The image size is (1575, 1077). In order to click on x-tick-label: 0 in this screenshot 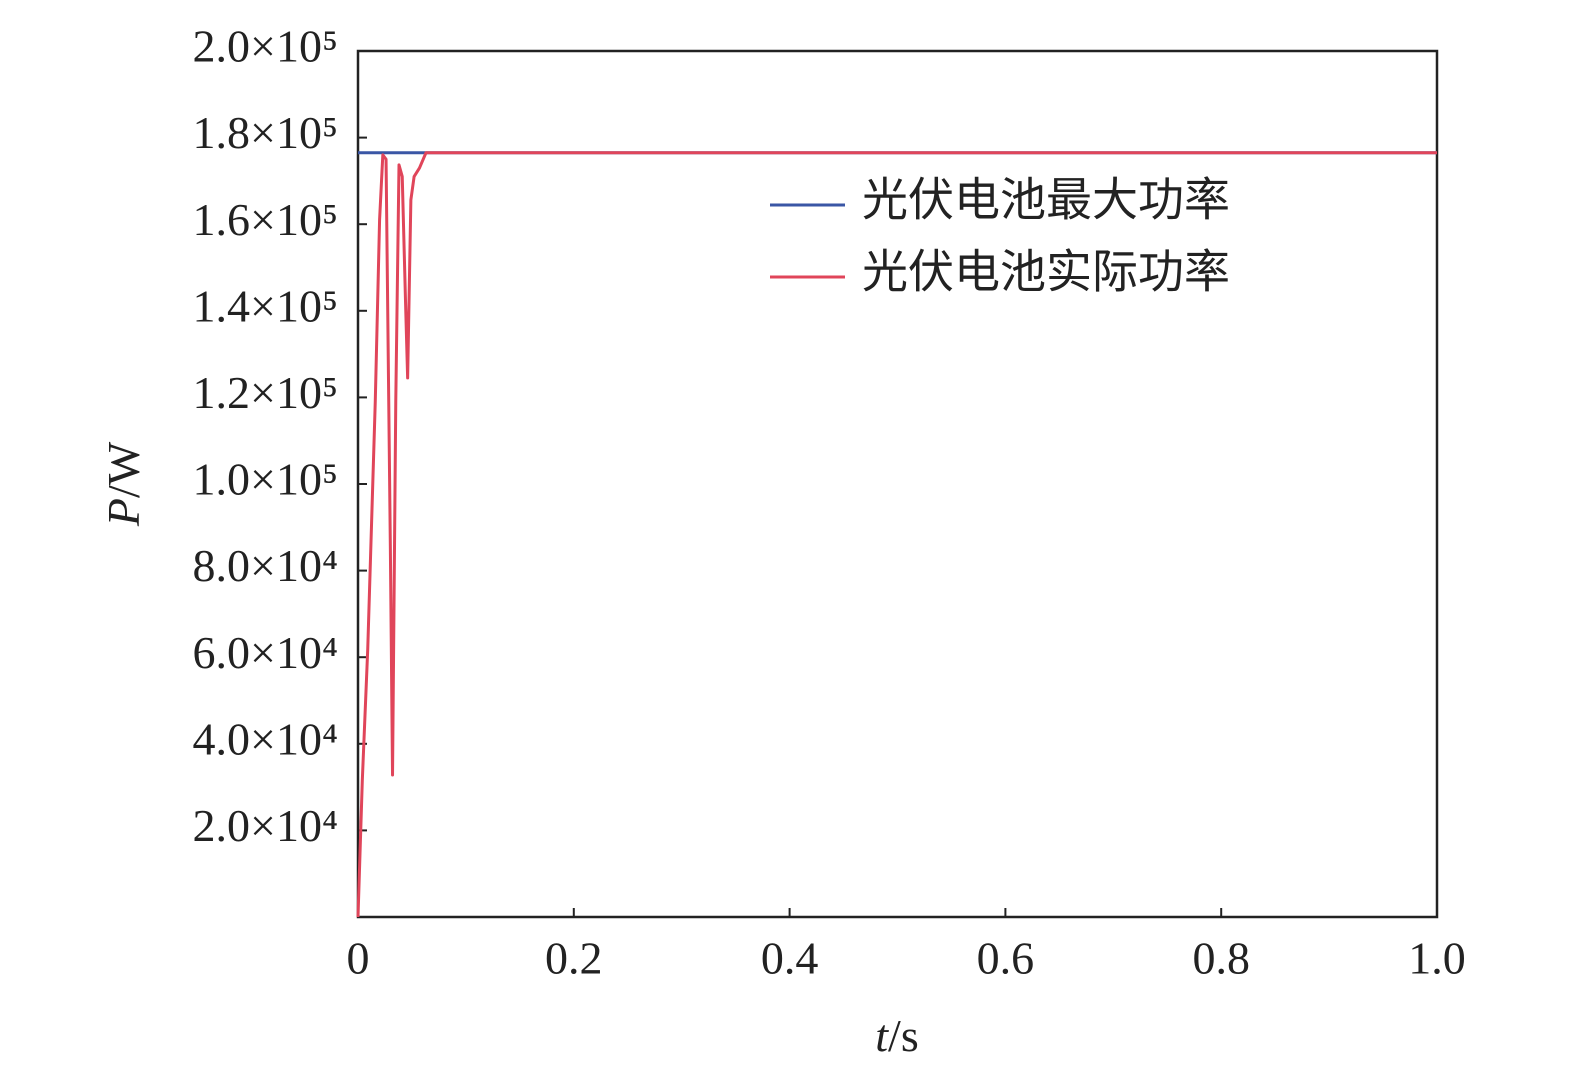, I will do `click(358, 958)`.